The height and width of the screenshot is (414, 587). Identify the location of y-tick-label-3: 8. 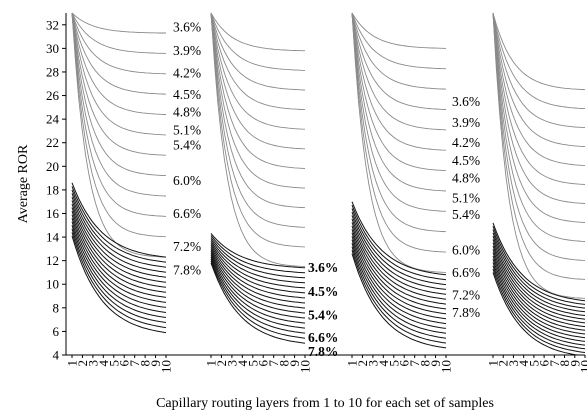
(56, 307).